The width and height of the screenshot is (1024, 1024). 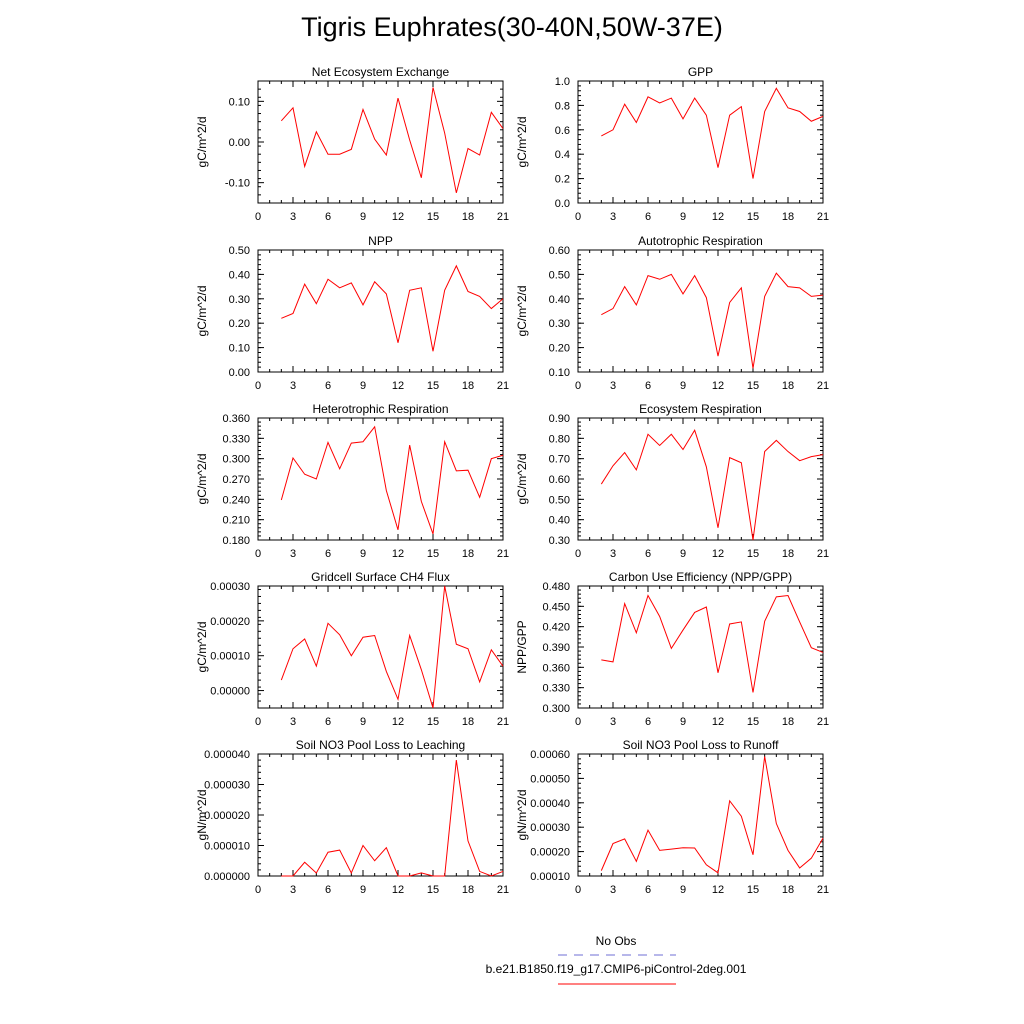 What do you see at coordinates (230, 587) in the screenshot?
I see `y-tick-label: 0.00030` at bounding box center [230, 587].